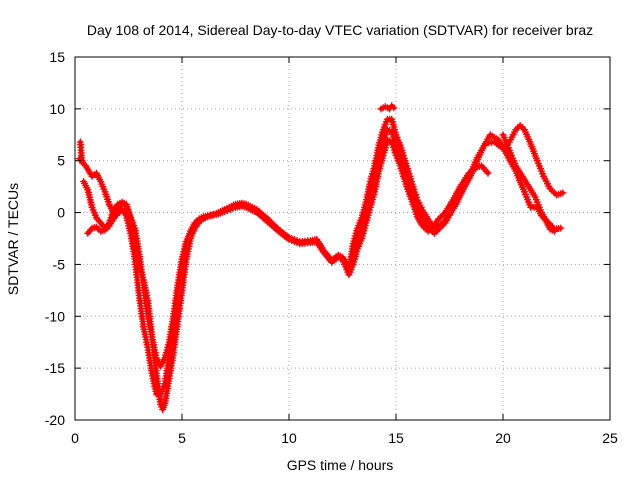 This screenshot has width=640, height=480. What do you see at coordinates (55, 316) in the screenshot?
I see `y-tick-label: -10` at bounding box center [55, 316].